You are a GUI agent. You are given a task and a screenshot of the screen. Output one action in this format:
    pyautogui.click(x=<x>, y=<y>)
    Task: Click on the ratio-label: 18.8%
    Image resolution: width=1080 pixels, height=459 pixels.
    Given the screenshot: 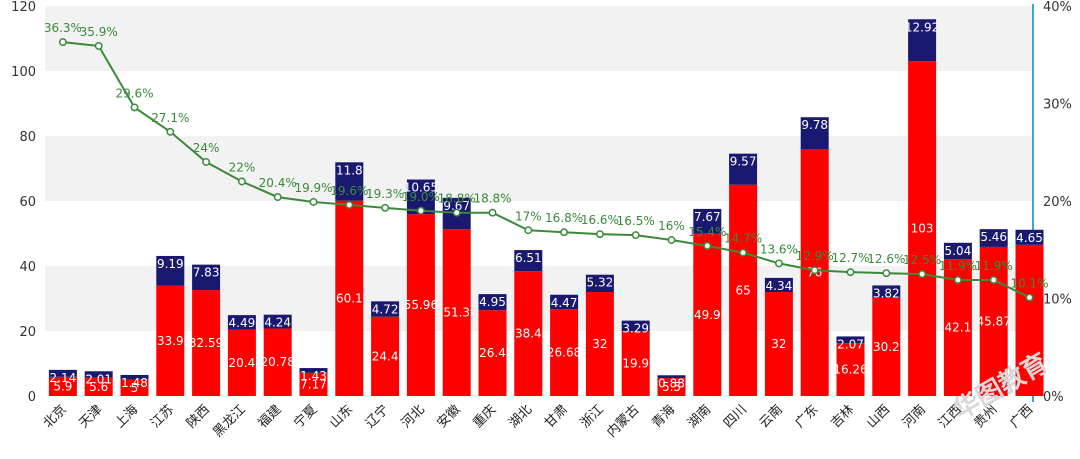 What is the action you would take?
    pyautogui.click(x=457, y=199)
    